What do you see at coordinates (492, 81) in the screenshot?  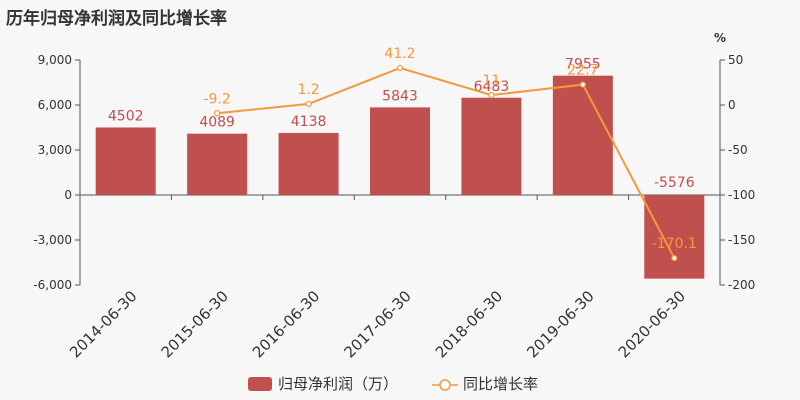 I see `growth-value-label: 11` at bounding box center [492, 81].